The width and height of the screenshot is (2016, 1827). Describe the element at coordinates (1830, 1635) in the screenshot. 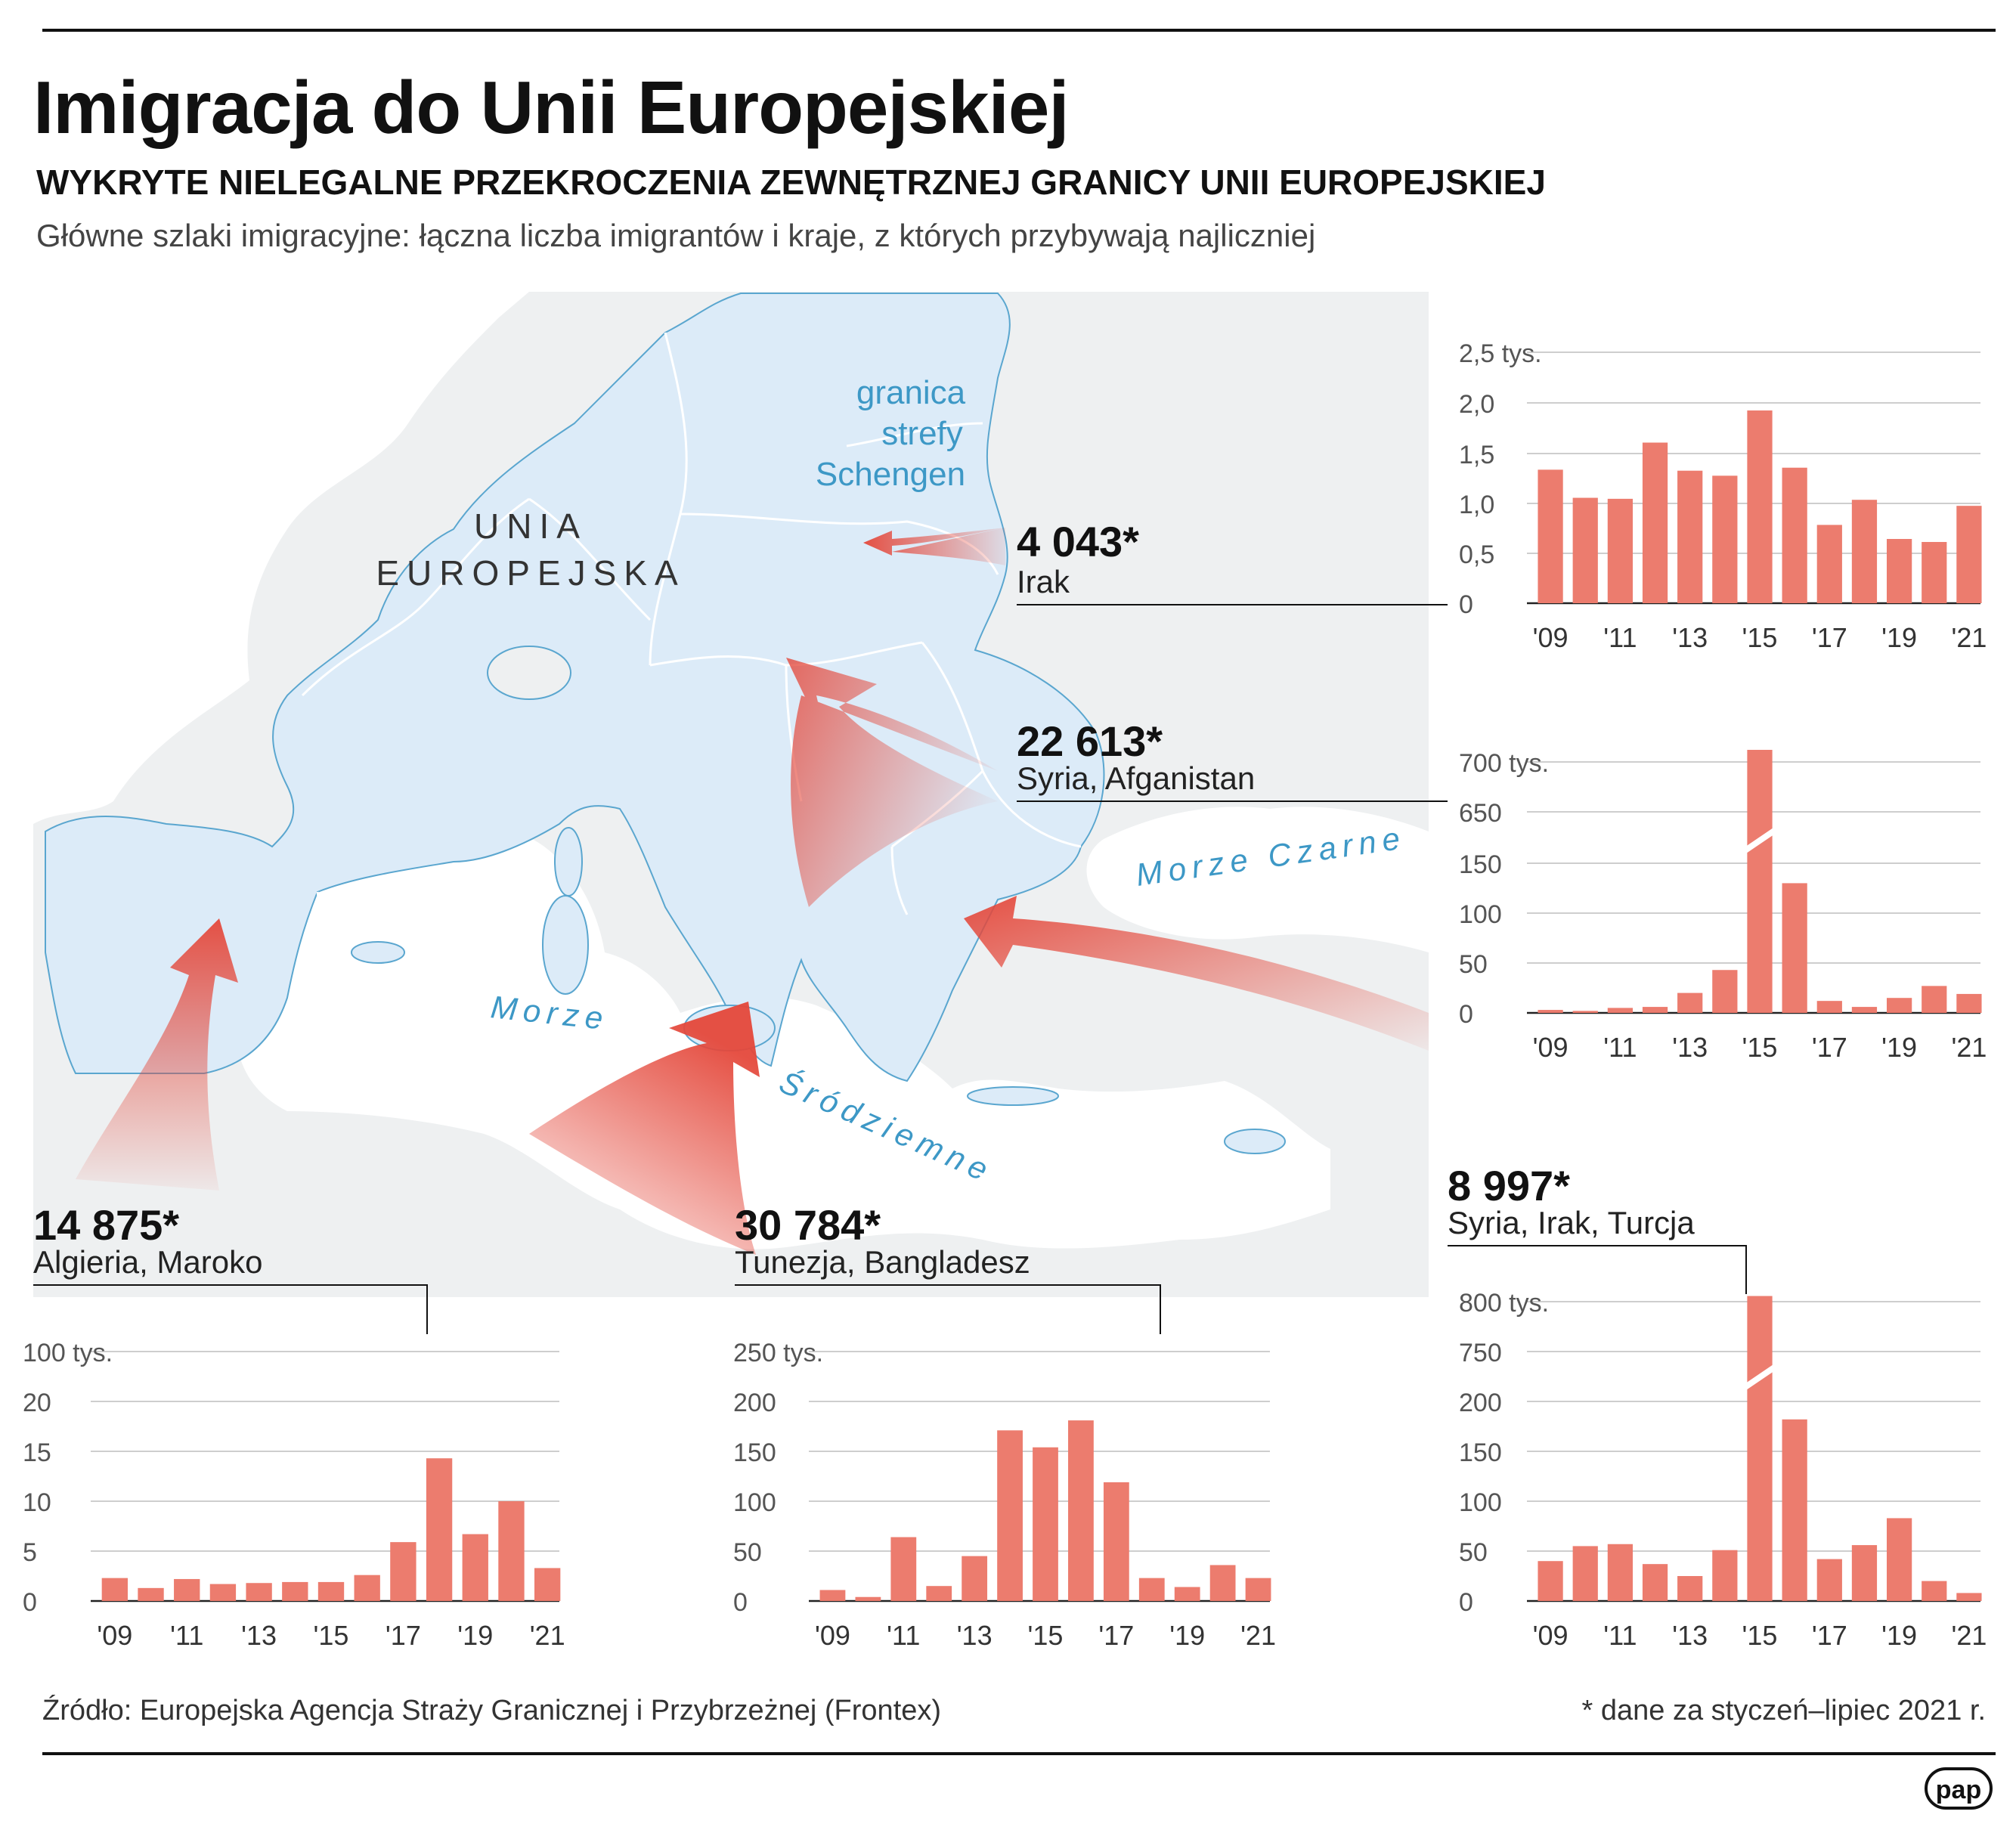

I see `eastern-mediterranean-x-tick-label: '17` at that location.